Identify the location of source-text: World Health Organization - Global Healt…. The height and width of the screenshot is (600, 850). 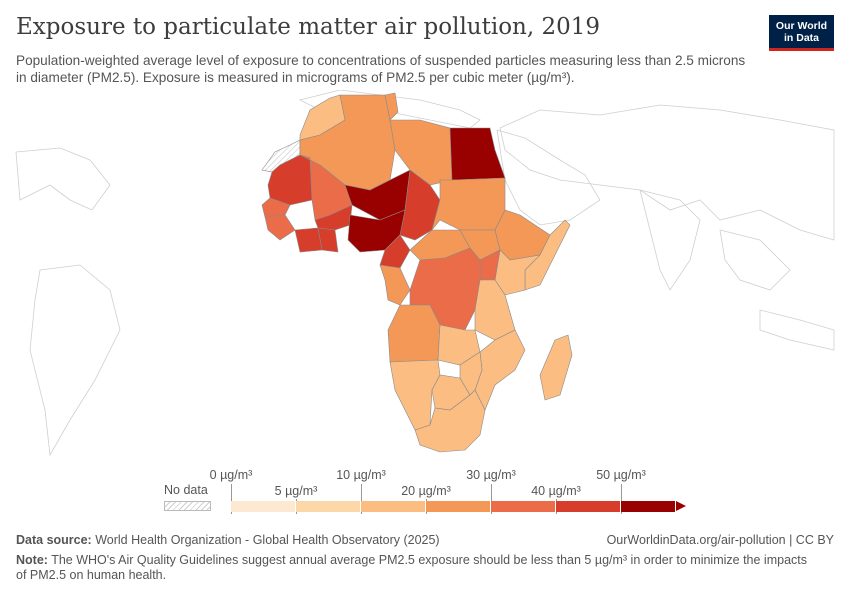
(267, 540).